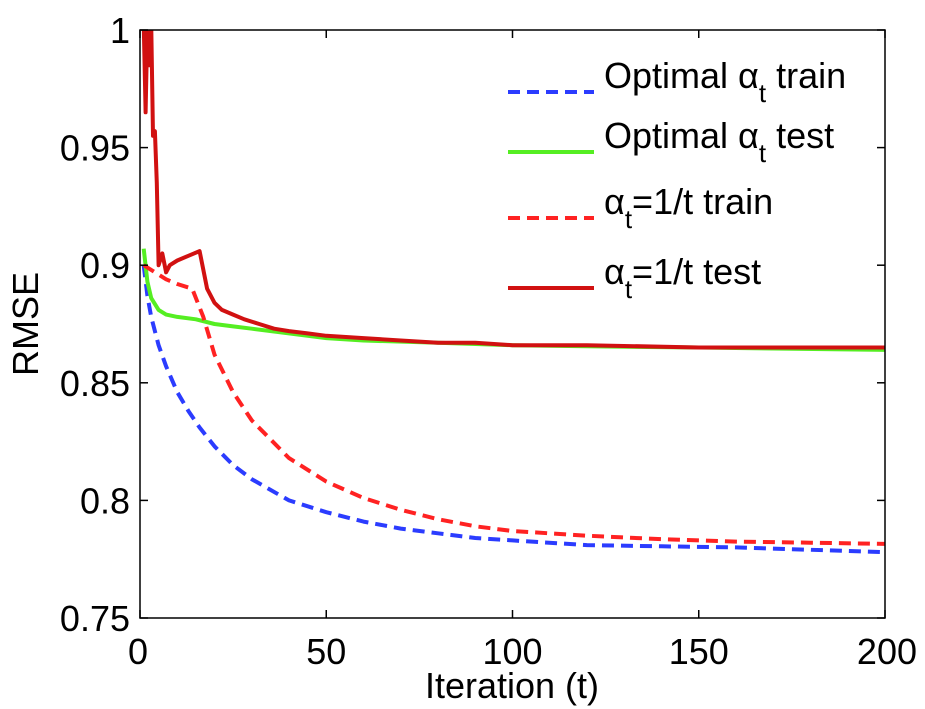  Describe the element at coordinates (105, 500) in the screenshot. I see `y-tick-label: 0.8` at that location.